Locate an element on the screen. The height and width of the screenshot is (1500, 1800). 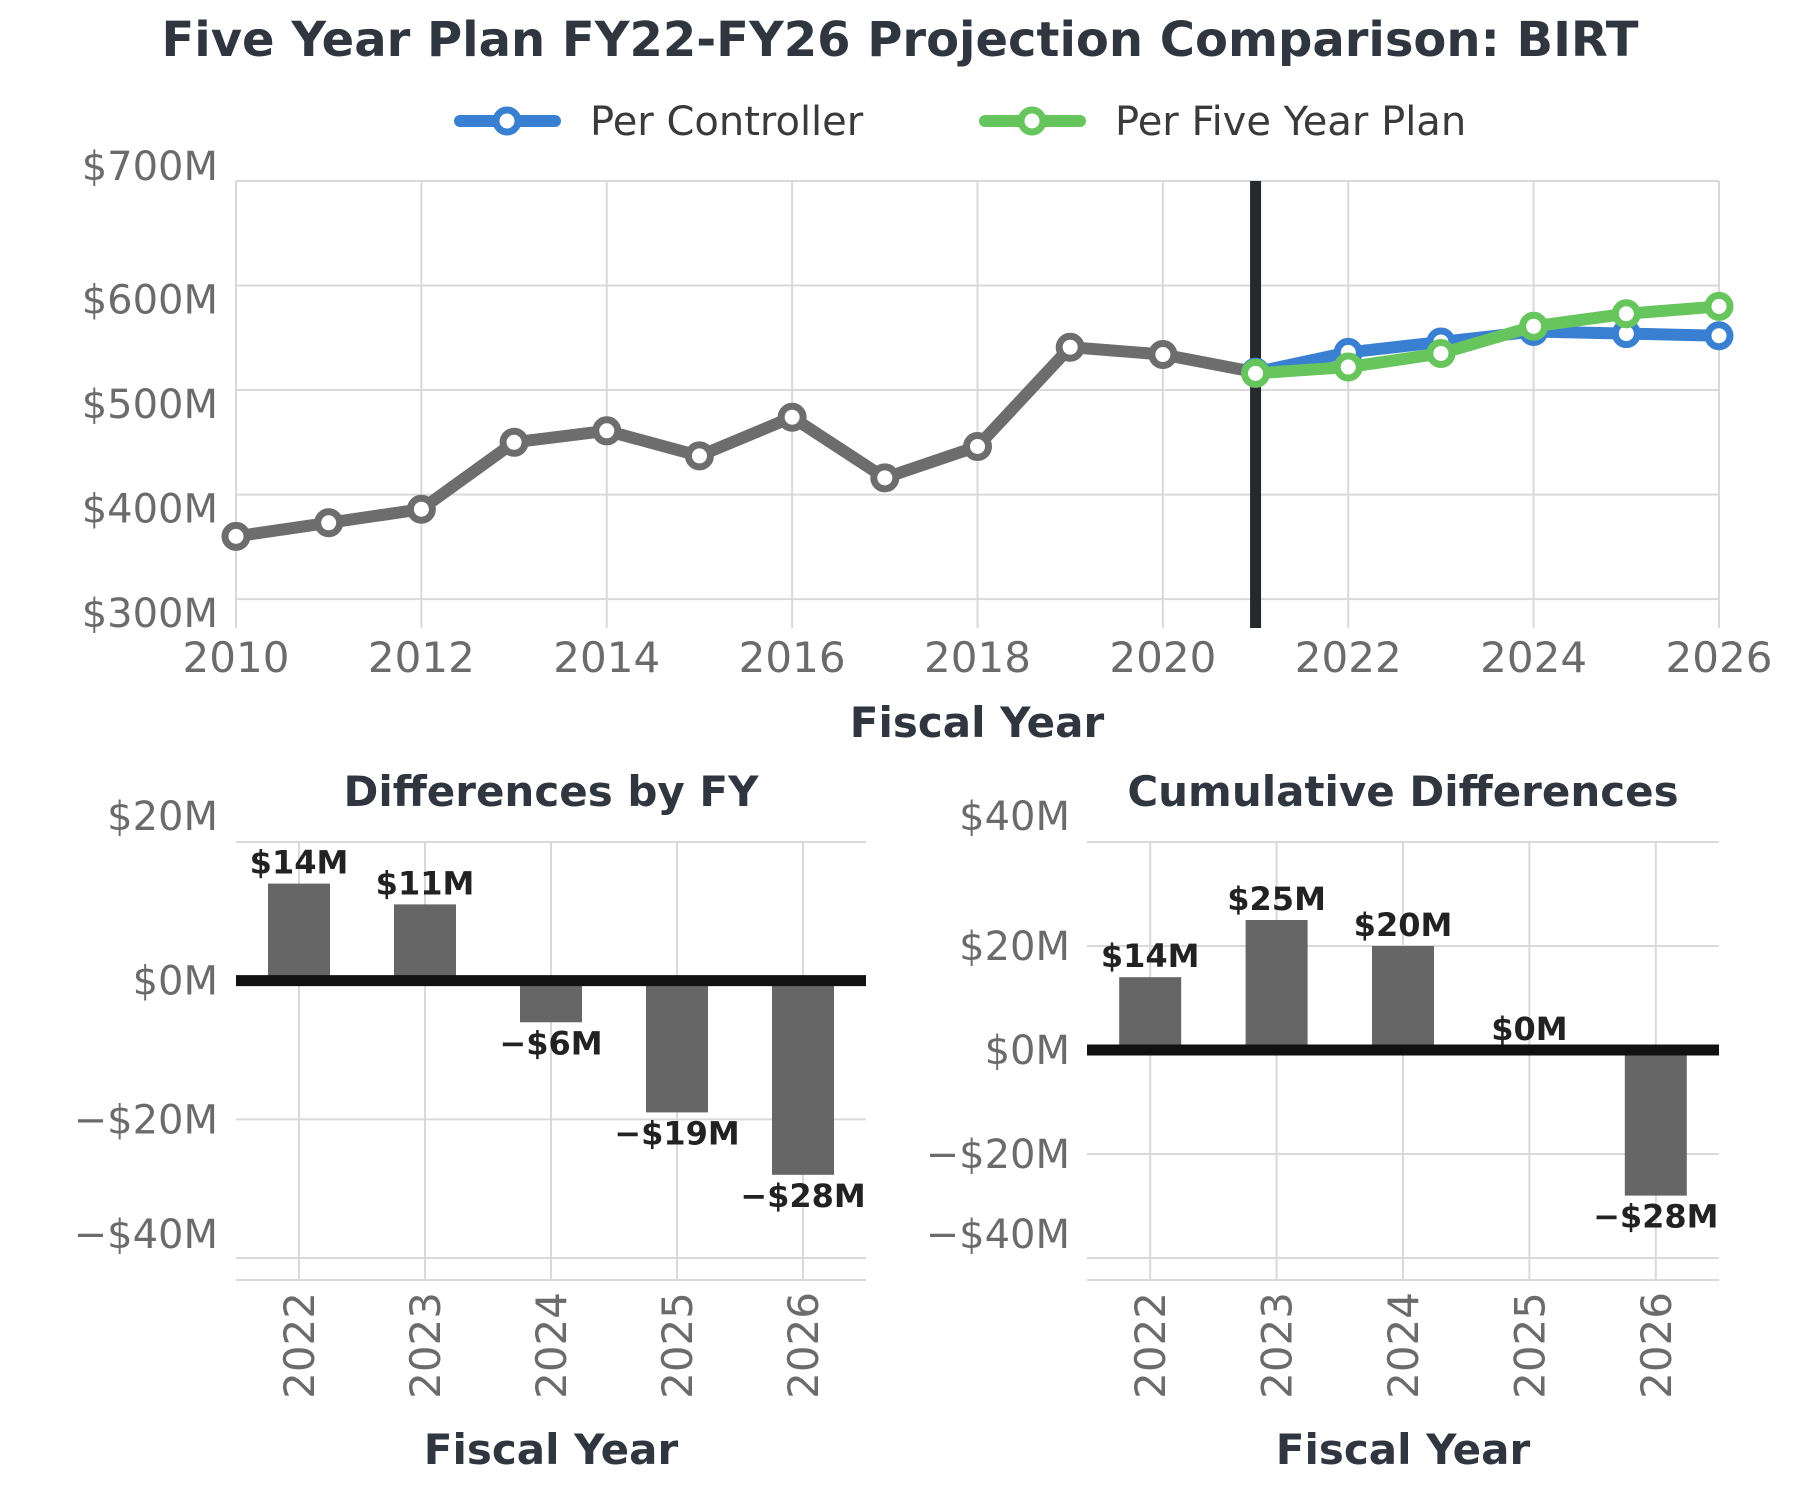
x-tick-label: 2014 is located at coordinates (606, 657).